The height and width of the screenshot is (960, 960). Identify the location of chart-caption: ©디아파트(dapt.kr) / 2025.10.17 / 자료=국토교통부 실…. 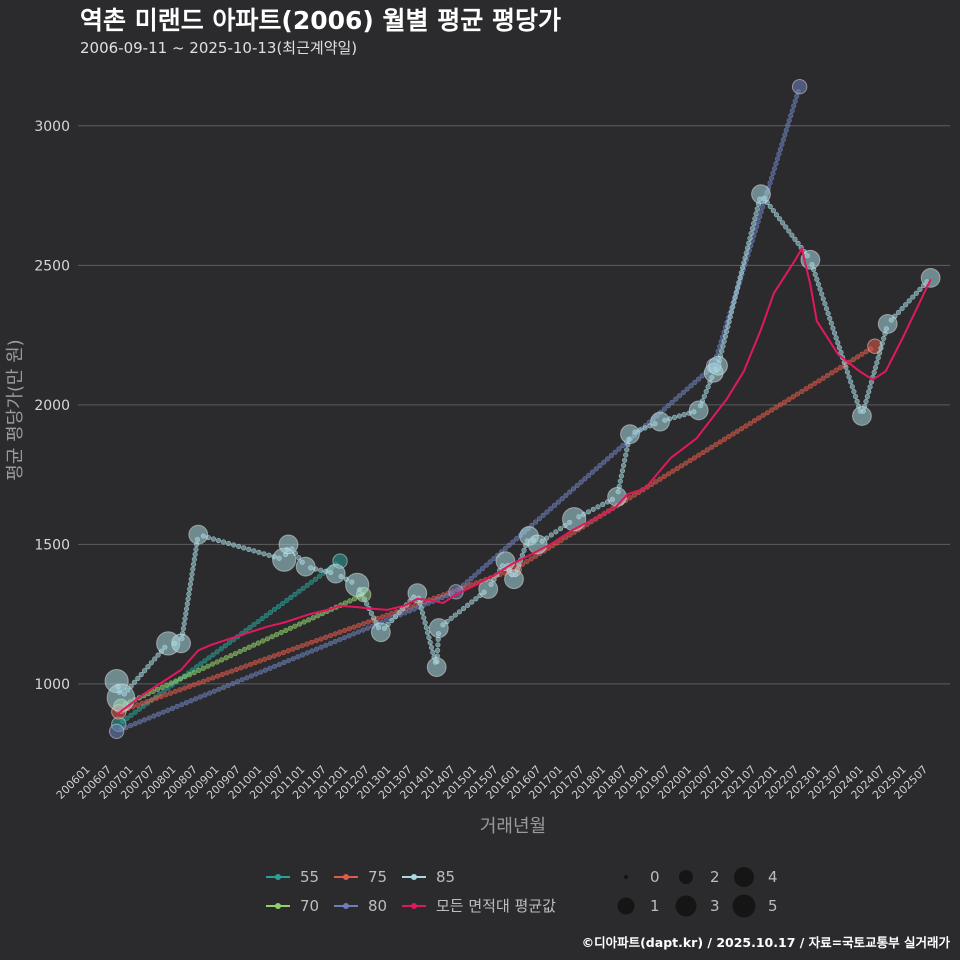
(766, 942).